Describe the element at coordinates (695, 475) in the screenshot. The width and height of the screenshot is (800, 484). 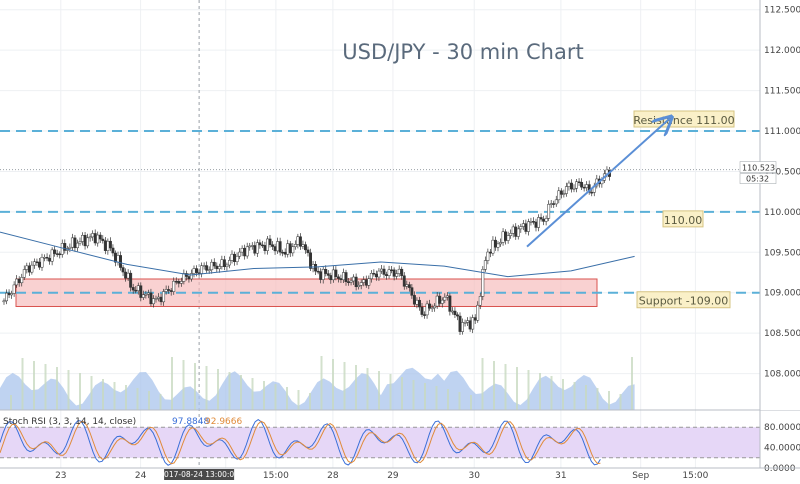
I see `x-tick-label: 15:00` at that location.